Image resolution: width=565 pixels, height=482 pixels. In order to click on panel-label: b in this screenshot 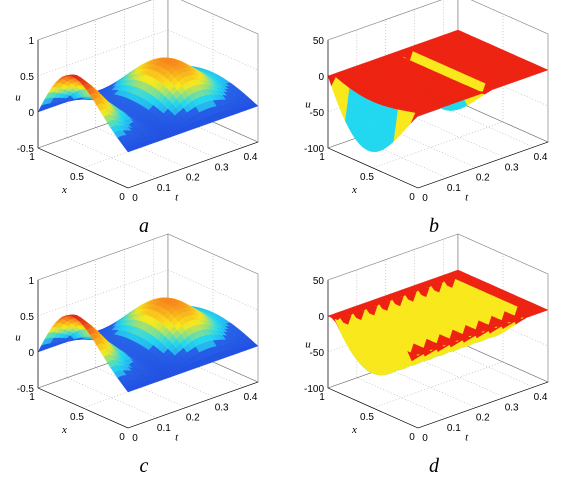, I will do `click(434, 226)`.